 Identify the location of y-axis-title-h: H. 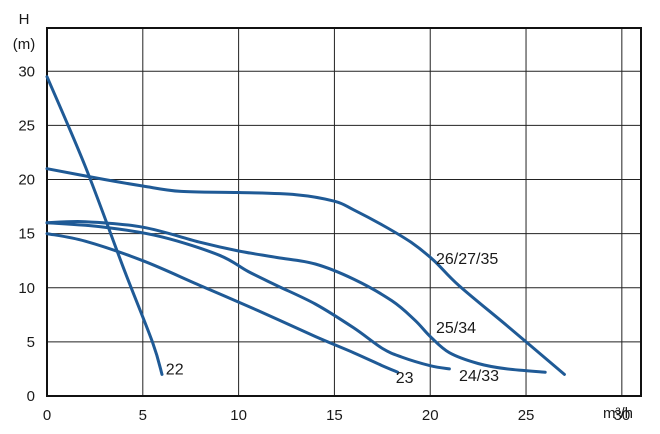
(24, 19).